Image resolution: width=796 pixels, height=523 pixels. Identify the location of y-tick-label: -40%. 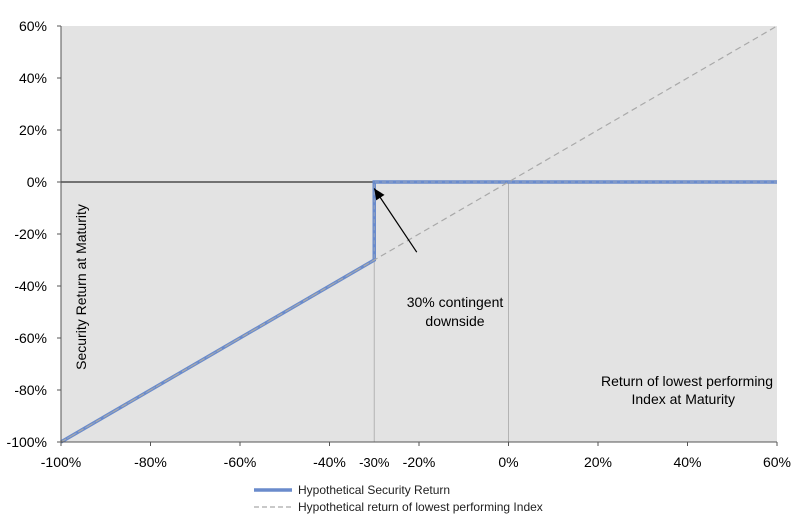
(30, 286).